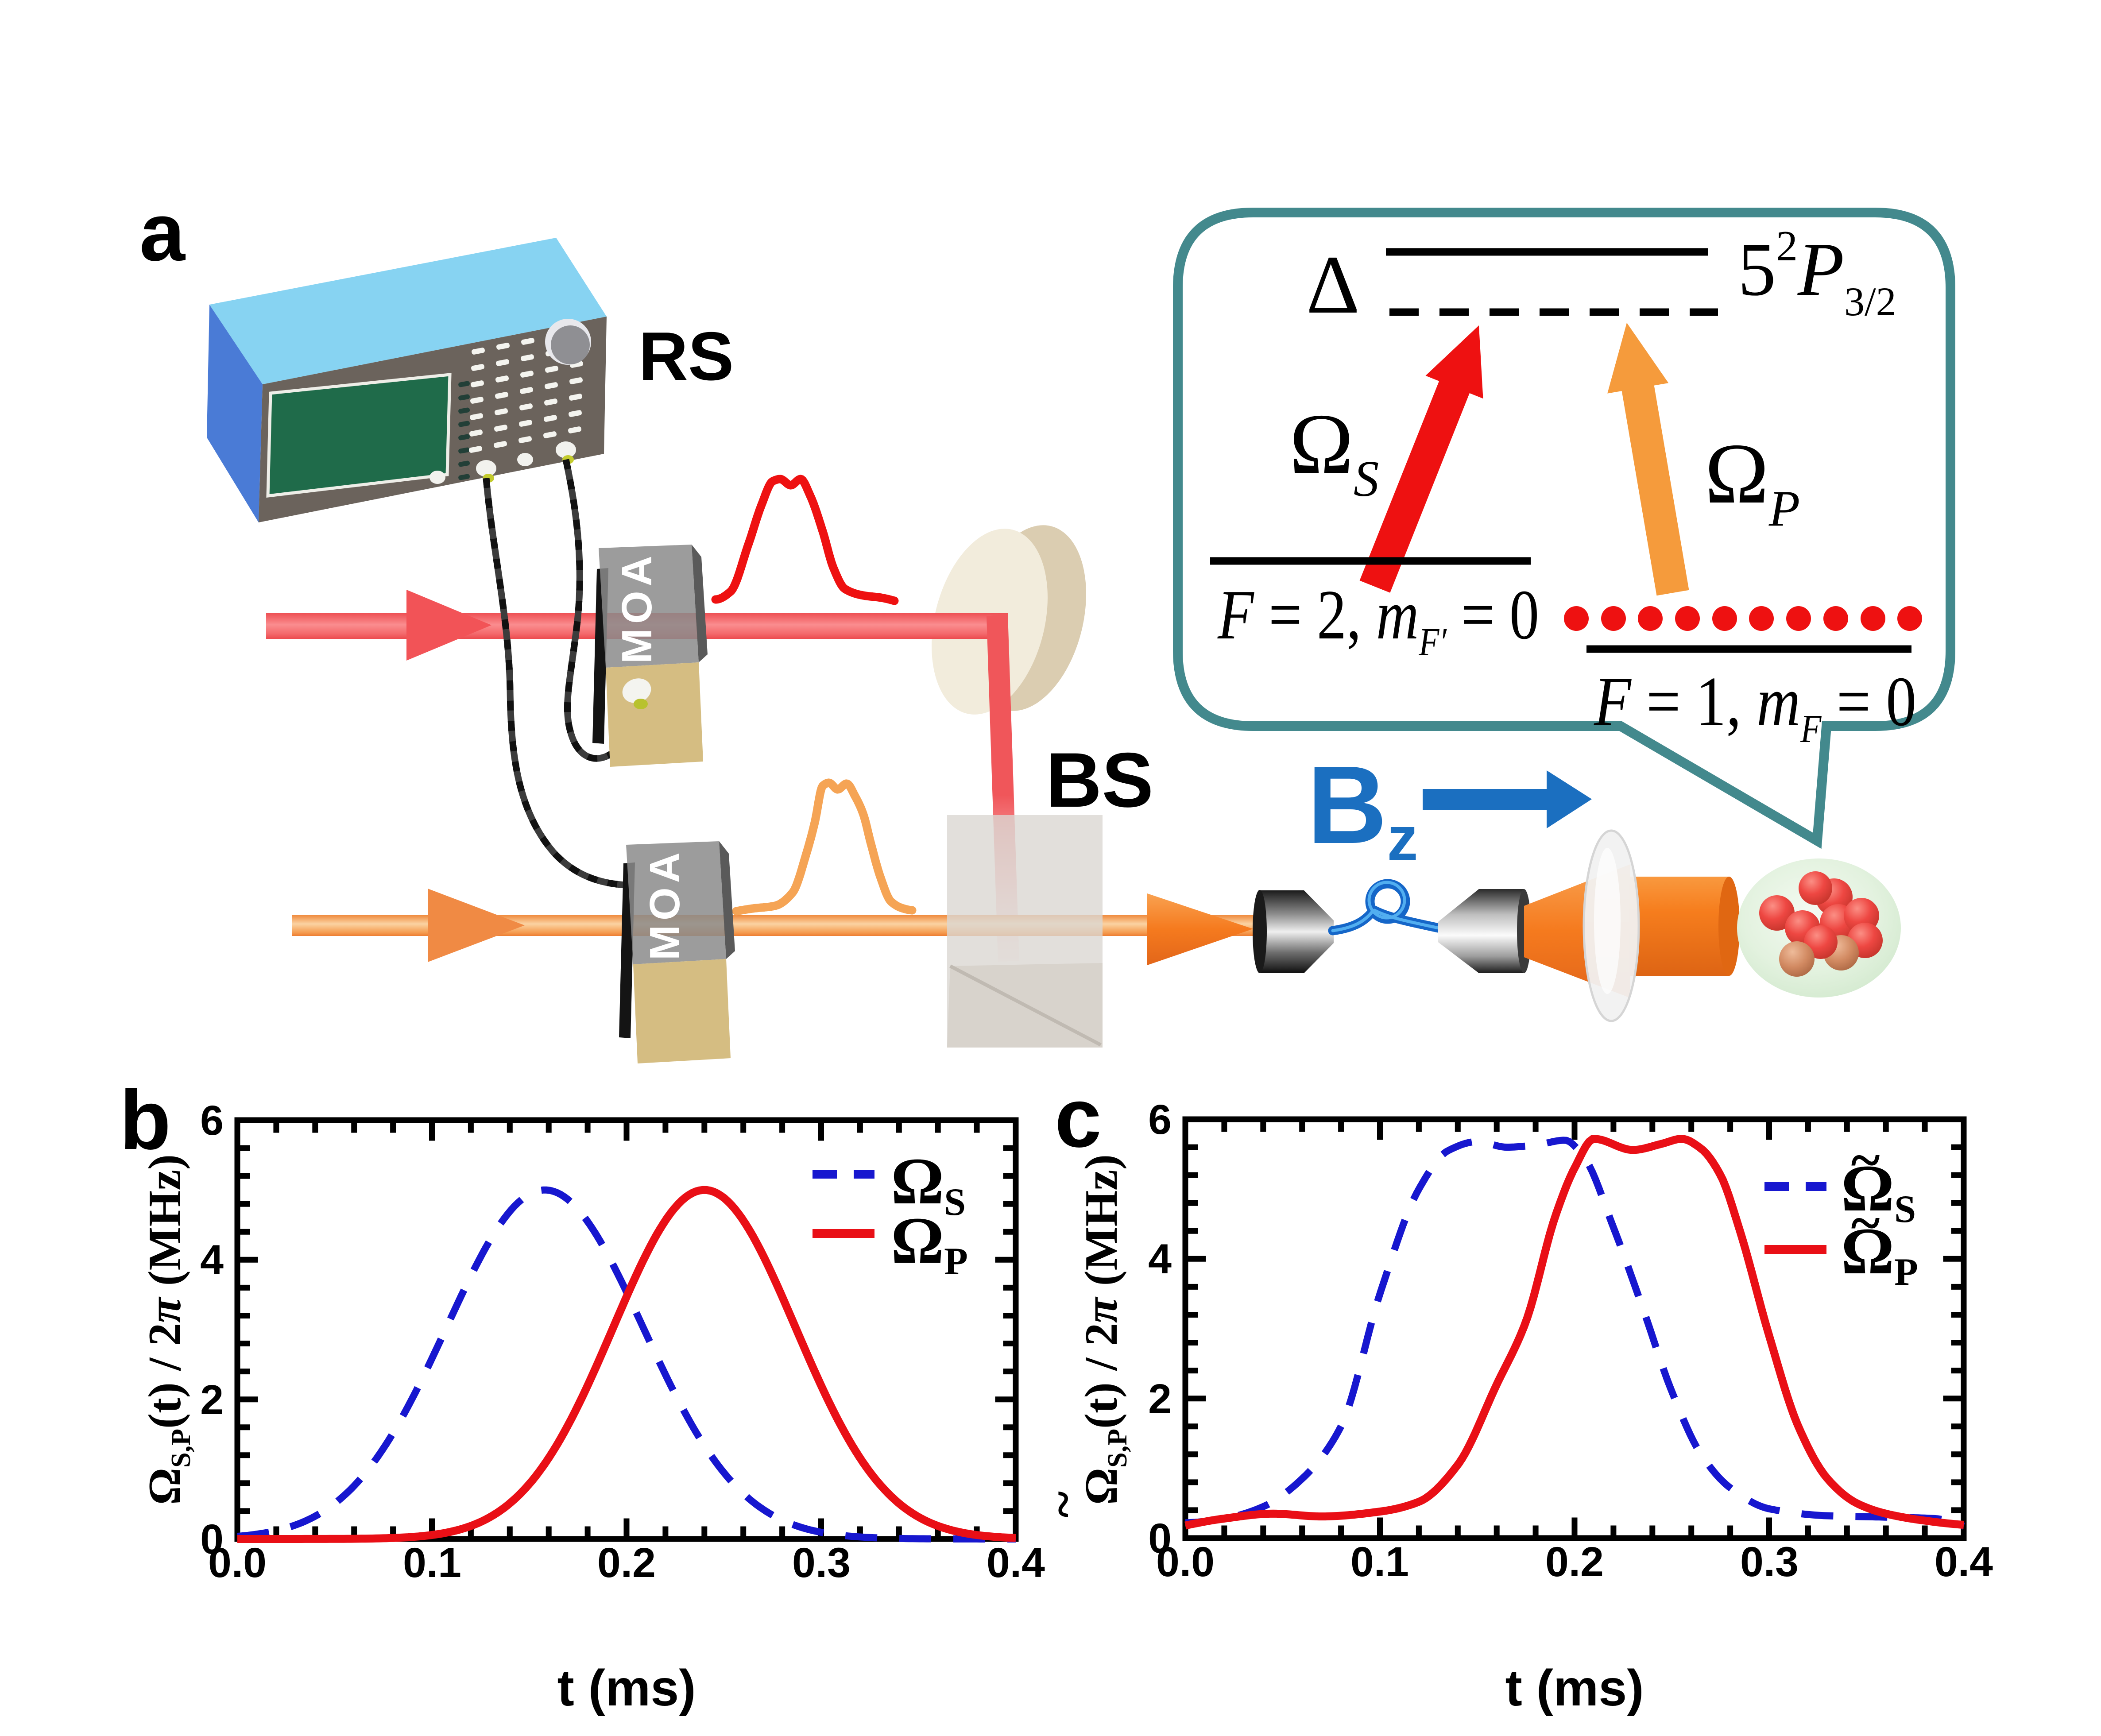 This screenshot has height=1736, width=2101. I want to click on svg-text: c, so click(1078, 1118).